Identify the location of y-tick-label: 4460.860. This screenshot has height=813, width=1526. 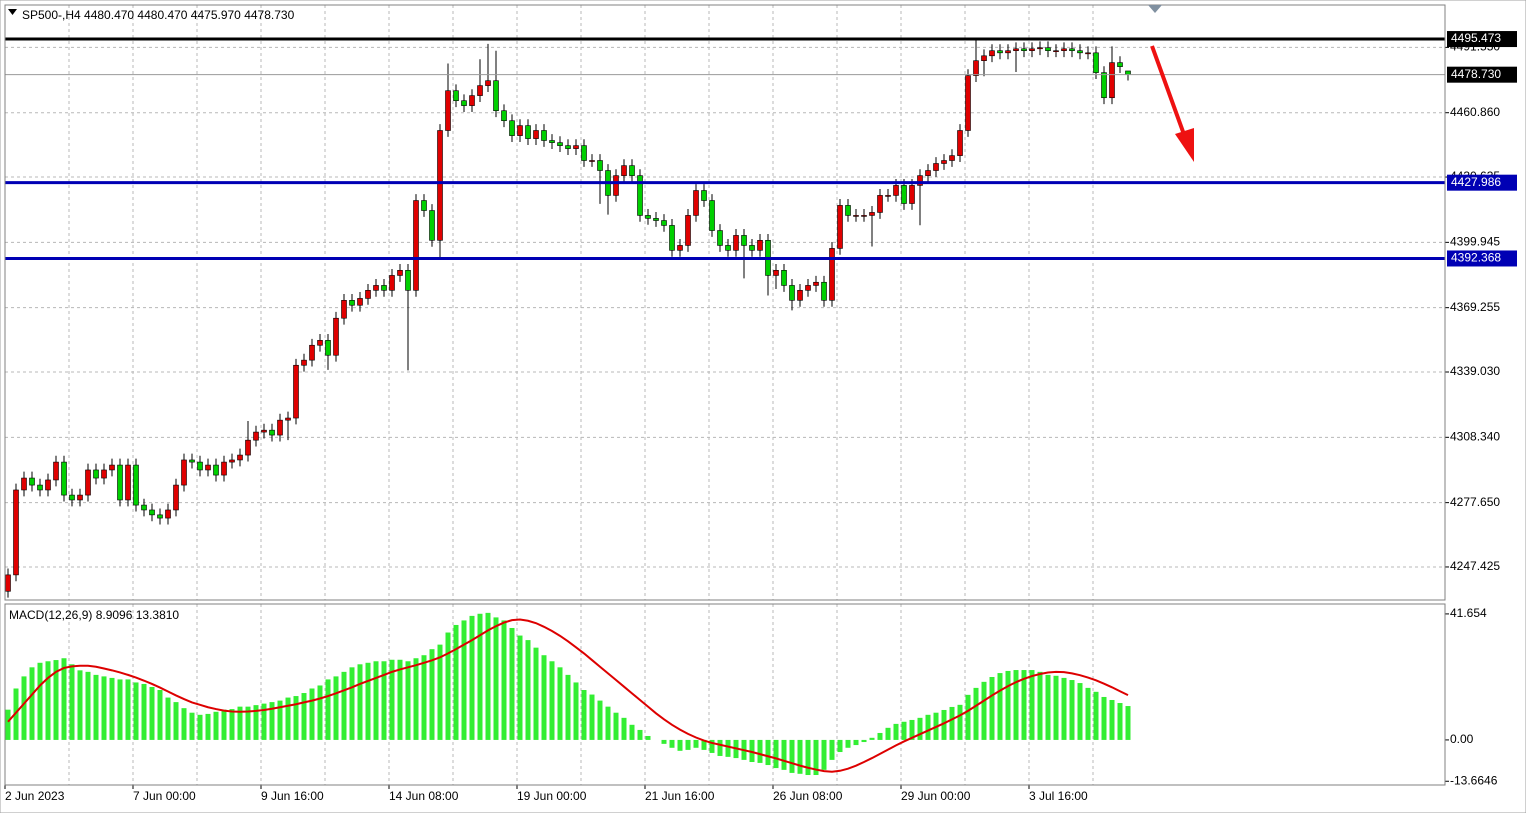
(1475, 112).